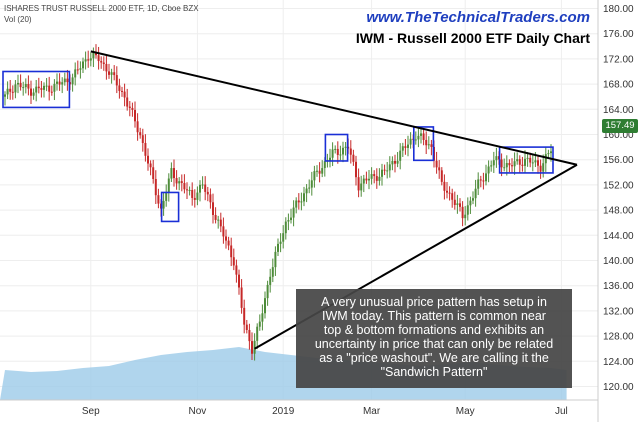 The height and width of the screenshot is (422, 640). What do you see at coordinates (618, 34) in the screenshot?
I see `y-tick-label: 176.00` at bounding box center [618, 34].